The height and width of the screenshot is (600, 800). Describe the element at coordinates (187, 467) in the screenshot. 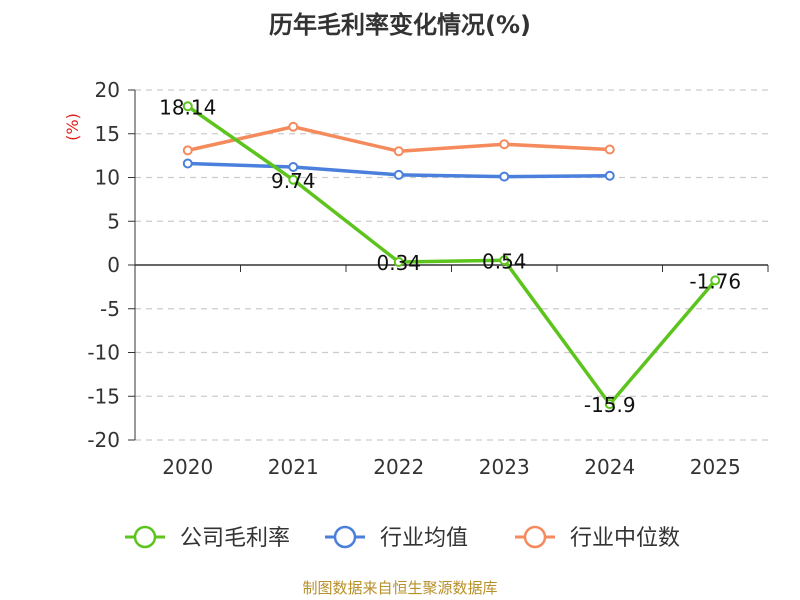

I see `x-tick-label: 2020` at that location.